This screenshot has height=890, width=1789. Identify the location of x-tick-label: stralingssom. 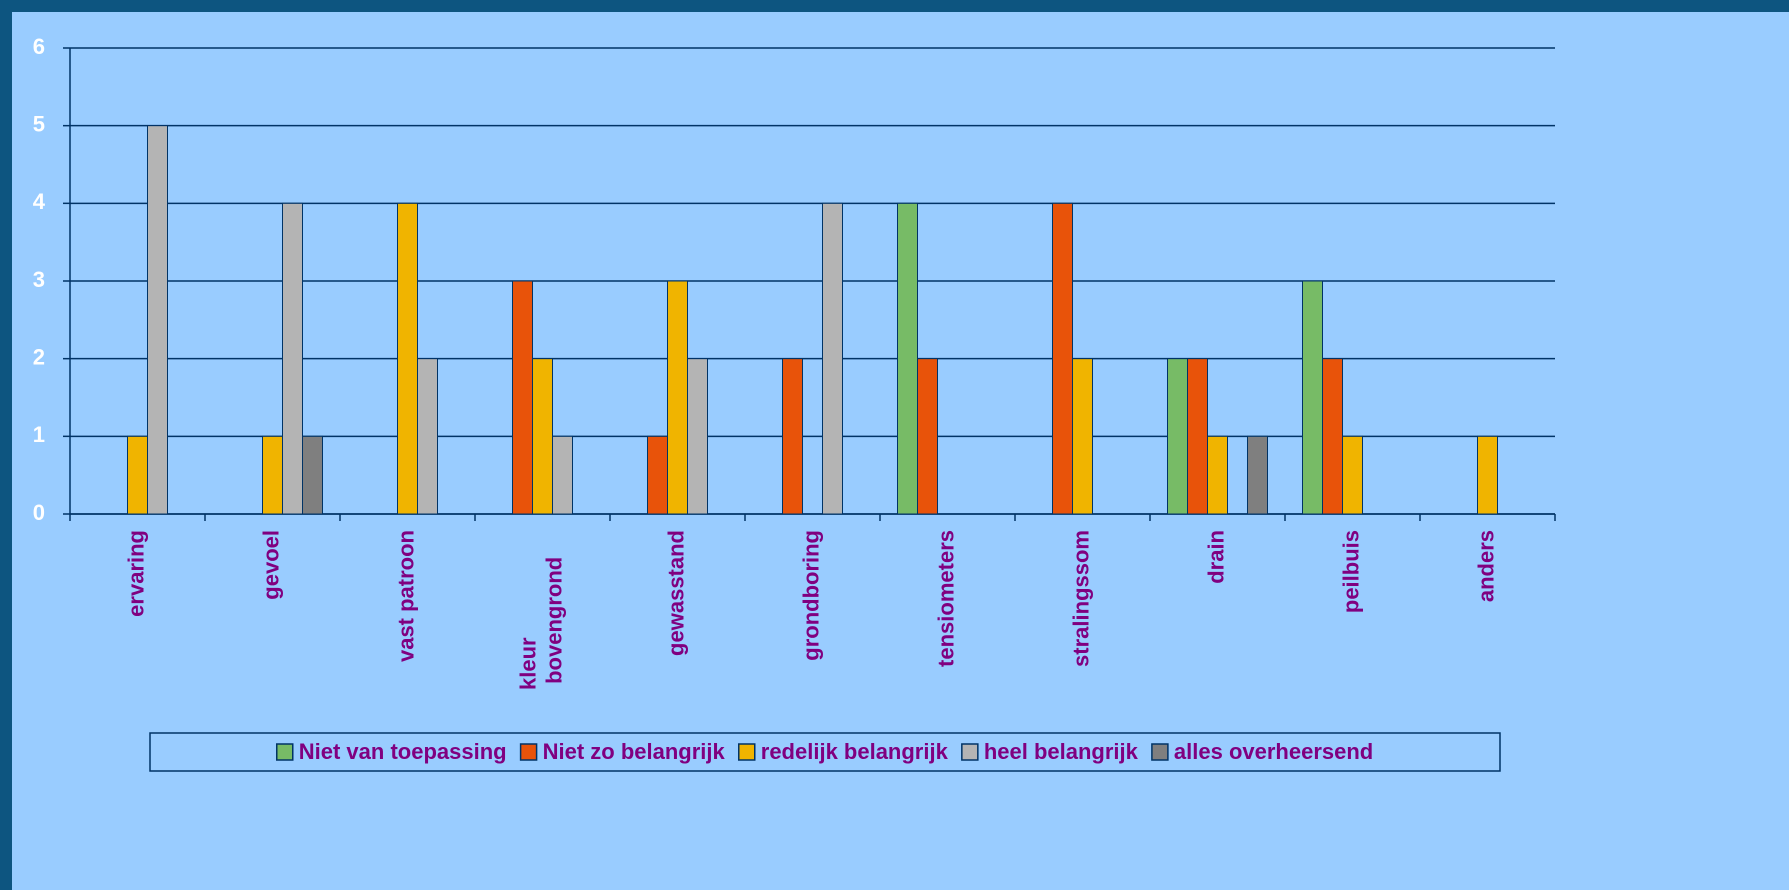
(1080, 598).